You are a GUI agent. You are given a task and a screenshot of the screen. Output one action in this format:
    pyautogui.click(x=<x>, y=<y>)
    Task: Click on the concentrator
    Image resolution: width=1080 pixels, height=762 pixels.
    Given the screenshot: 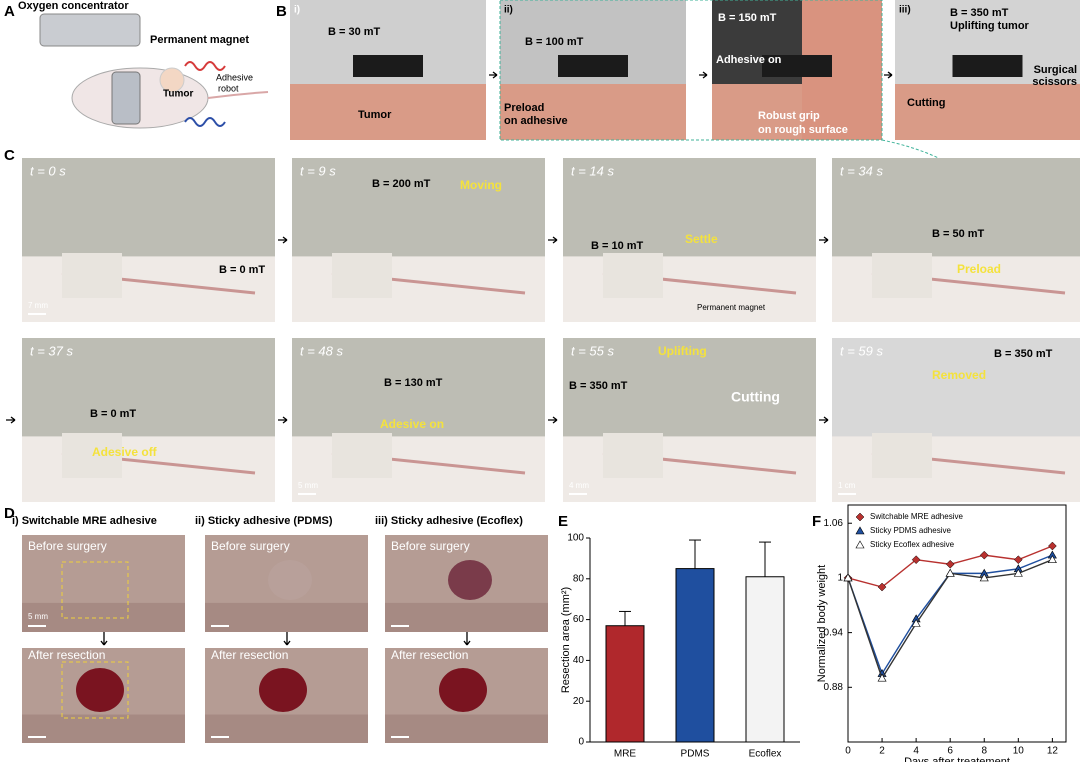 What is the action you would take?
    pyautogui.click(x=90, y=30)
    